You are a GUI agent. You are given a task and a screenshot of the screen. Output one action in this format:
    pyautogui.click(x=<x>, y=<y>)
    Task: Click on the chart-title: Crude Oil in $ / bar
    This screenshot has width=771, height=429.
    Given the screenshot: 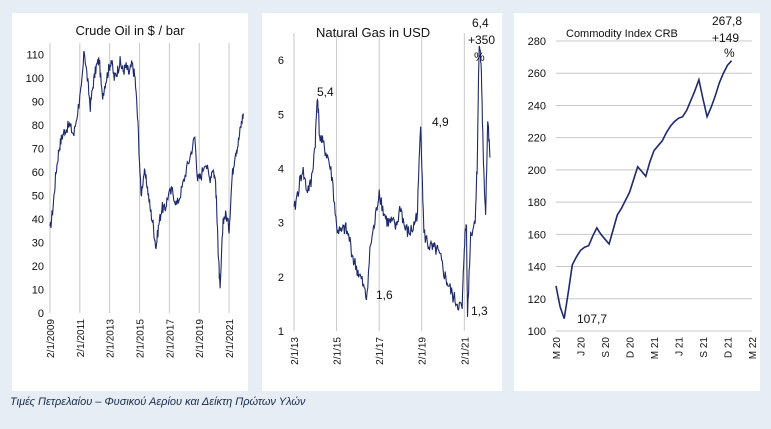 What is the action you would take?
    pyautogui.click(x=130, y=30)
    